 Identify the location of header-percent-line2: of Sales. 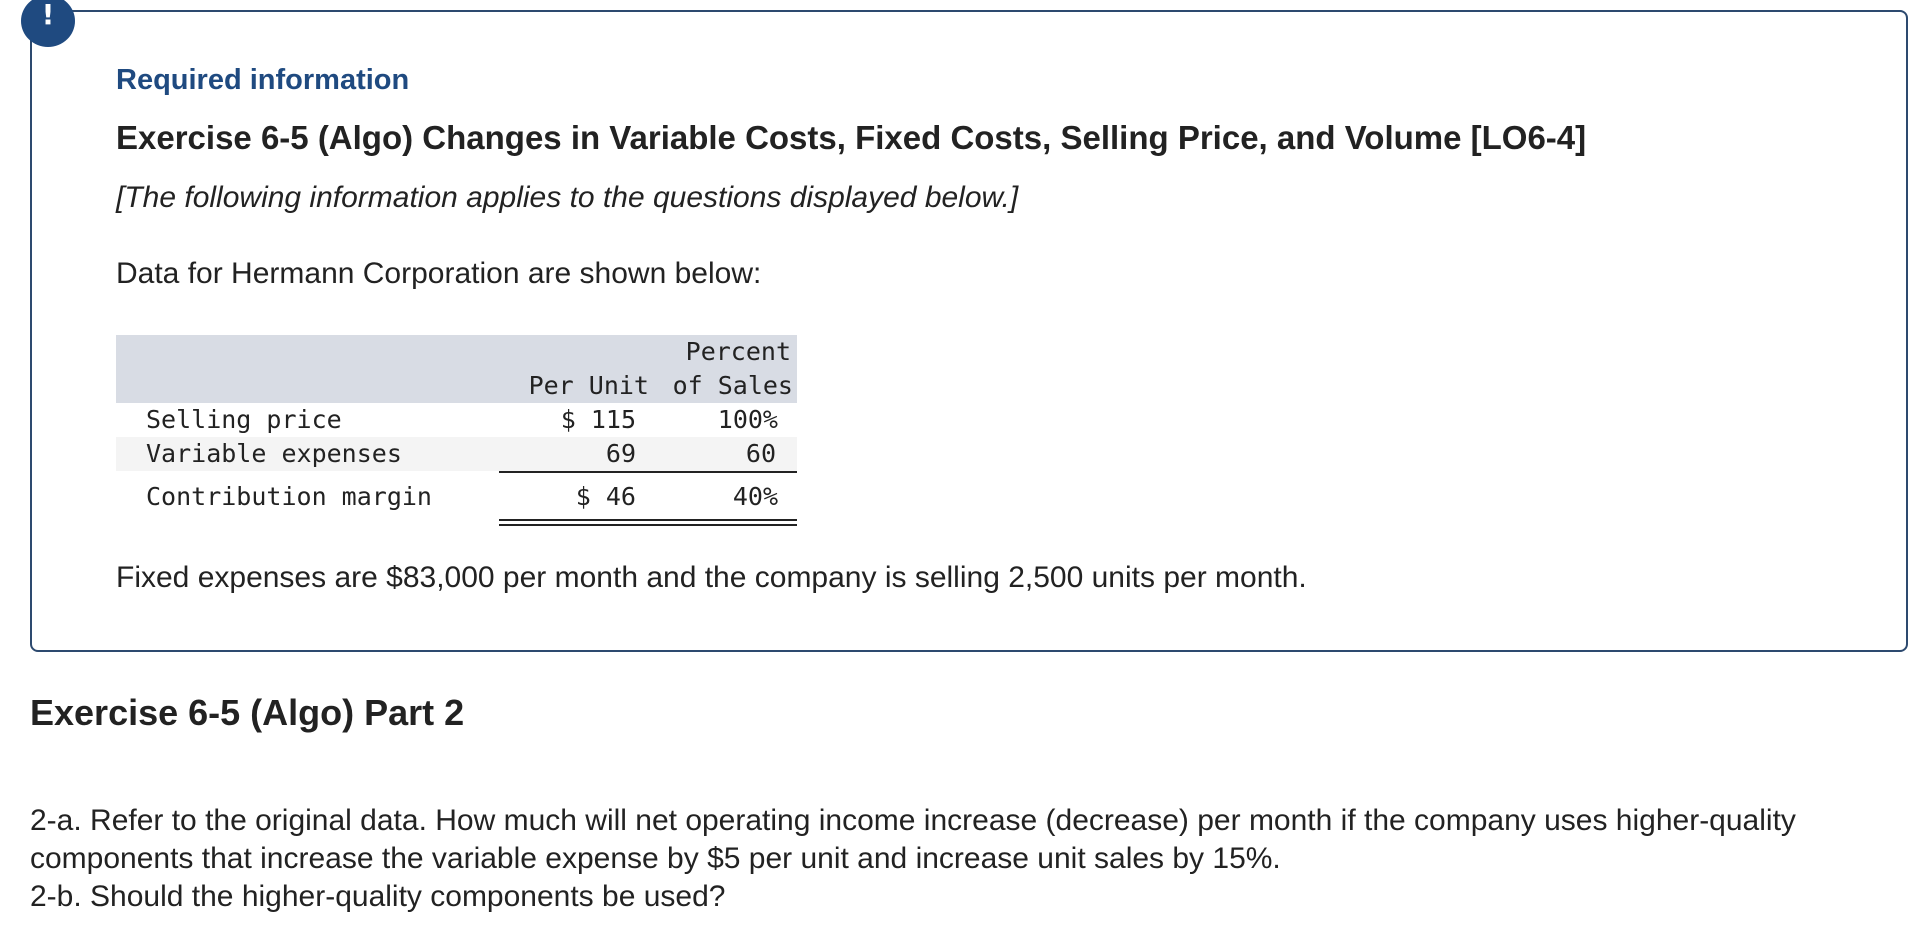
(732, 385).